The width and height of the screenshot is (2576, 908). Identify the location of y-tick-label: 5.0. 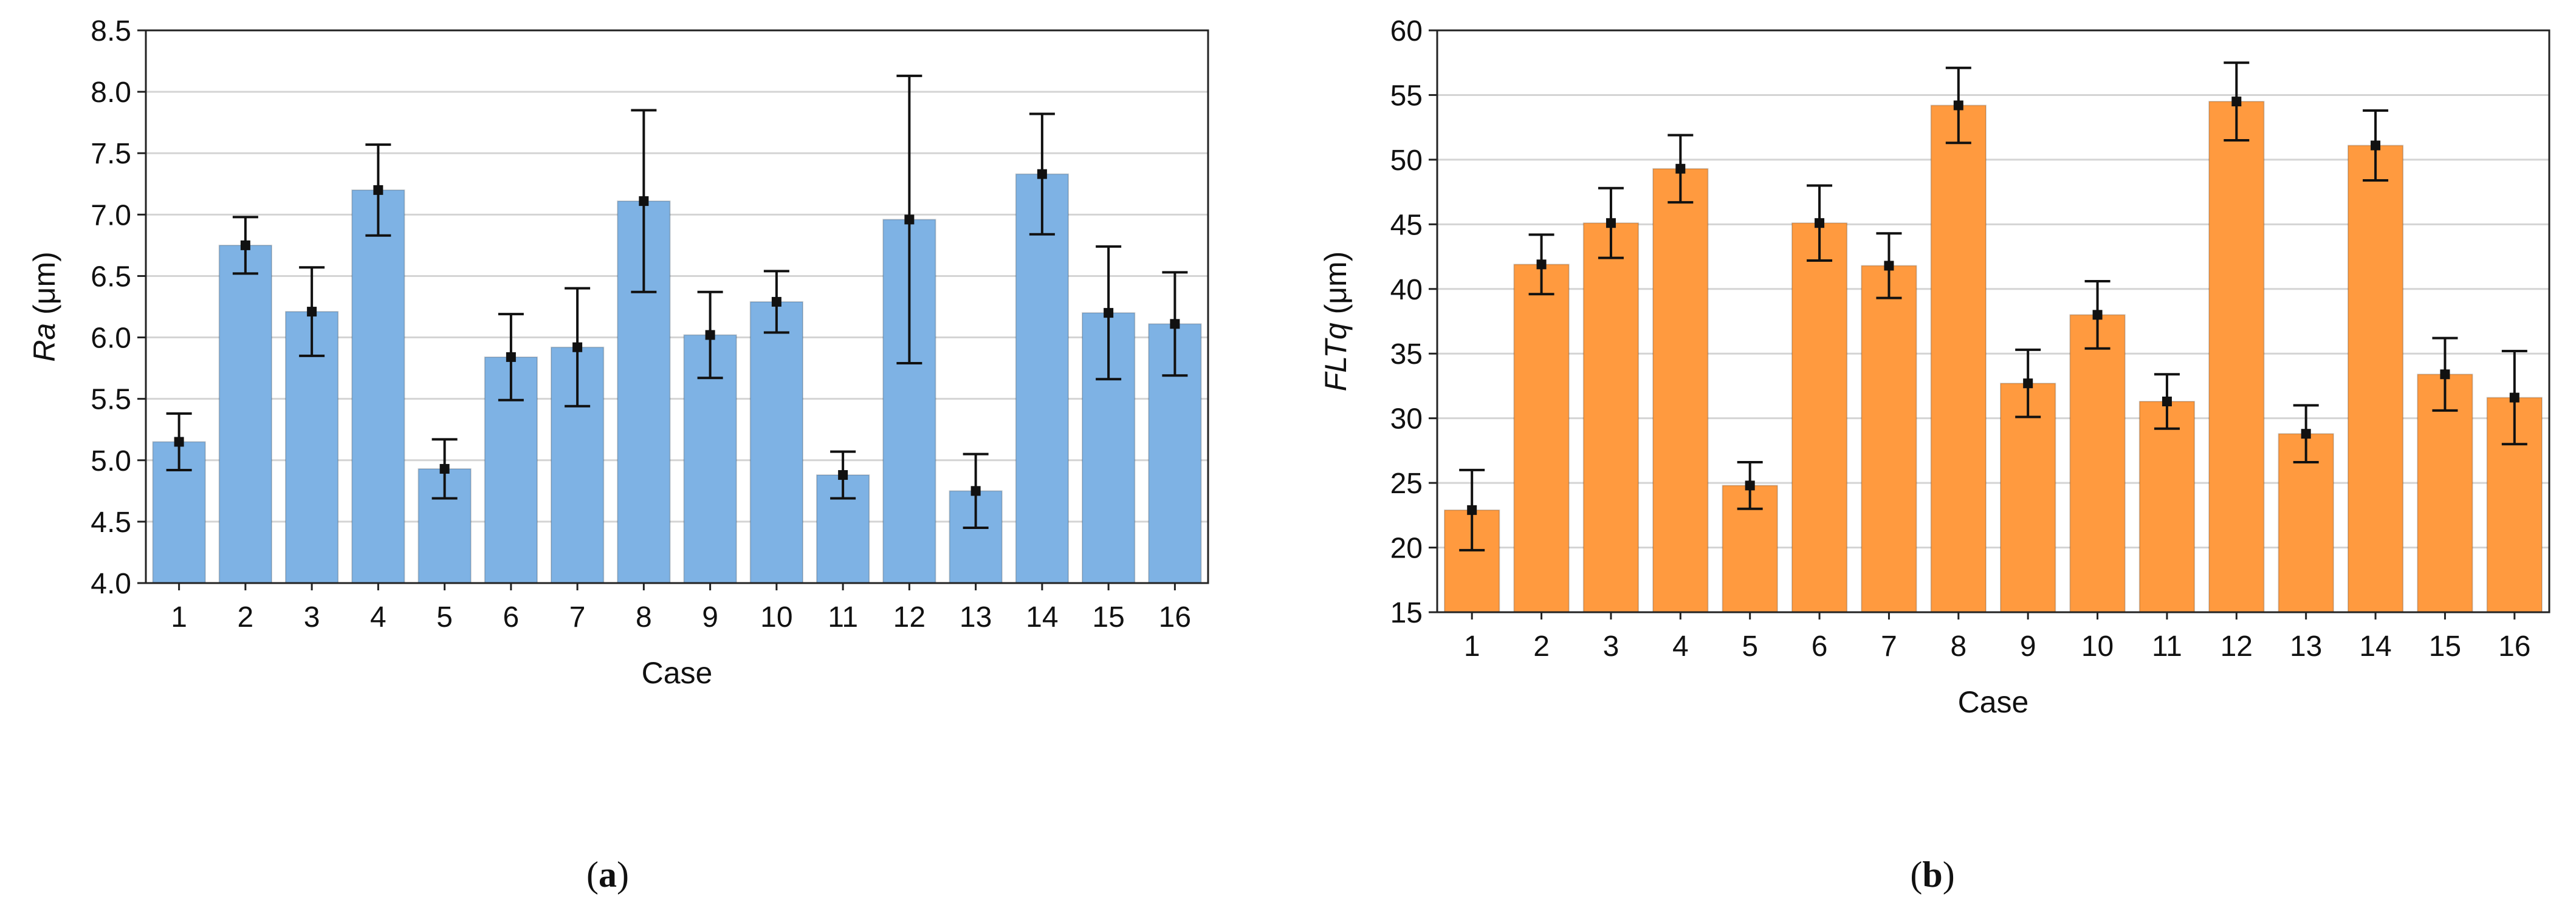
(111, 461).